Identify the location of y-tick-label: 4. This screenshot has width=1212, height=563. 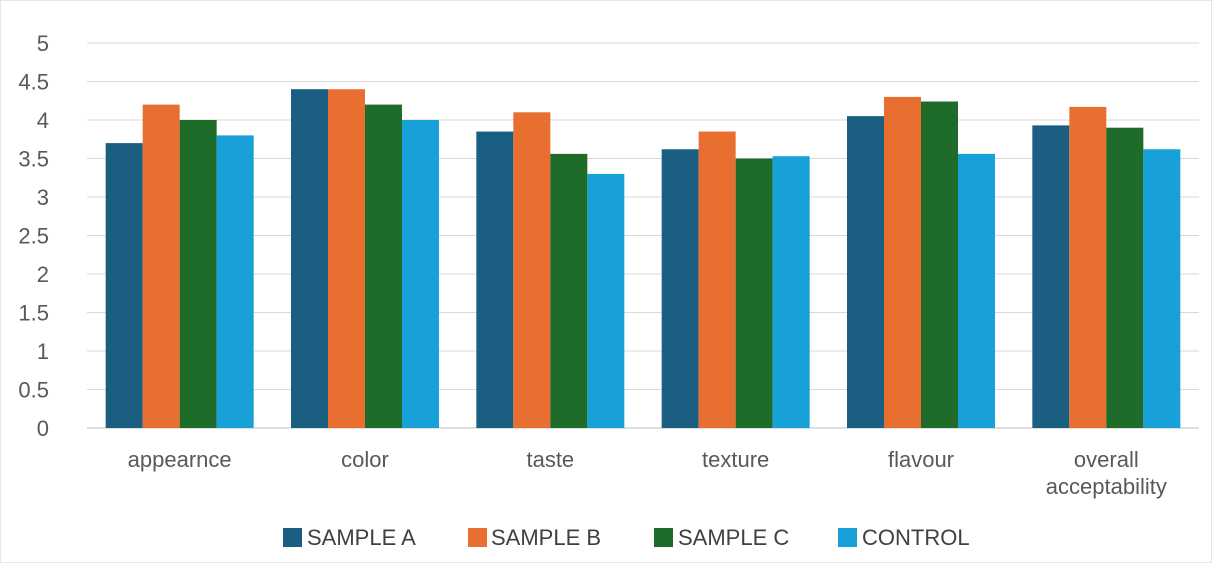
(43, 120).